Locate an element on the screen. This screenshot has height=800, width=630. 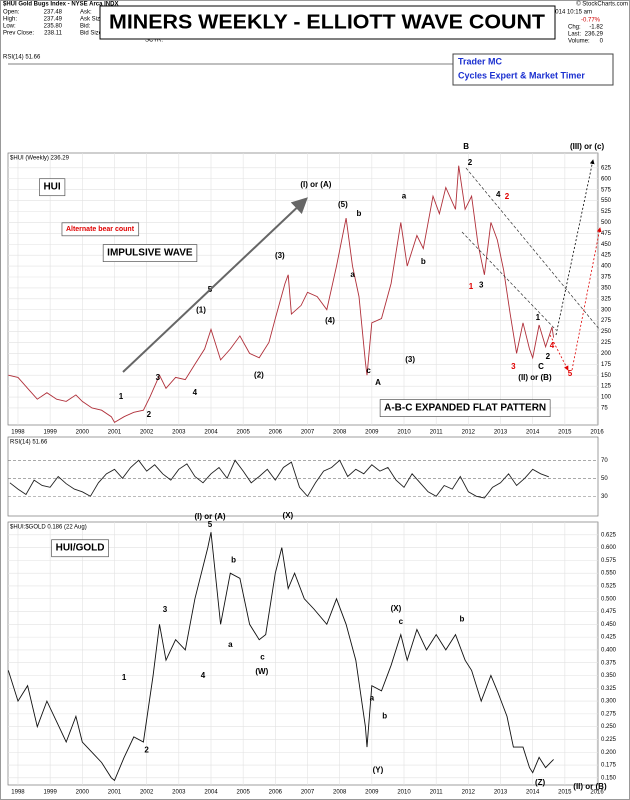
quote-label: Open: is located at coordinates (11, 13).